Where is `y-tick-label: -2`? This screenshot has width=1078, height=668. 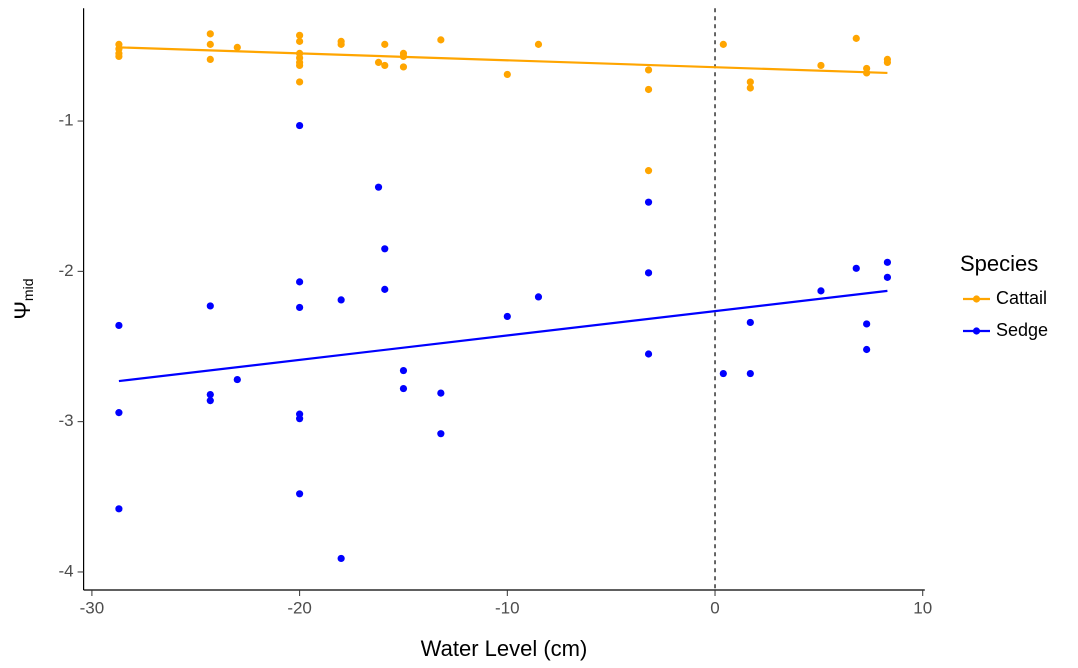
y-tick-label: -2 is located at coordinates (65, 270).